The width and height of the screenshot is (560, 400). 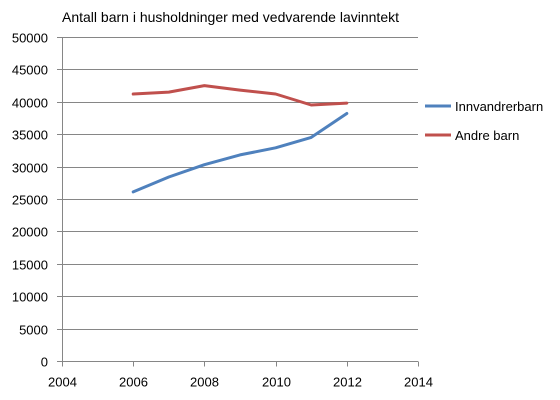 What do you see at coordinates (133, 382) in the screenshot?
I see `x-tick-label: 2006` at bounding box center [133, 382].